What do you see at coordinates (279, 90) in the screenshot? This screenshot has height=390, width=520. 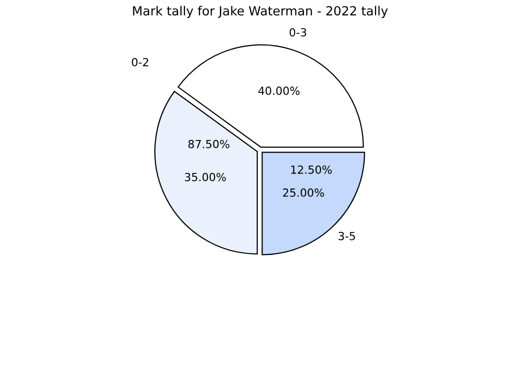 I see `data-label: 40.00%` at bounding box center [279, 90].